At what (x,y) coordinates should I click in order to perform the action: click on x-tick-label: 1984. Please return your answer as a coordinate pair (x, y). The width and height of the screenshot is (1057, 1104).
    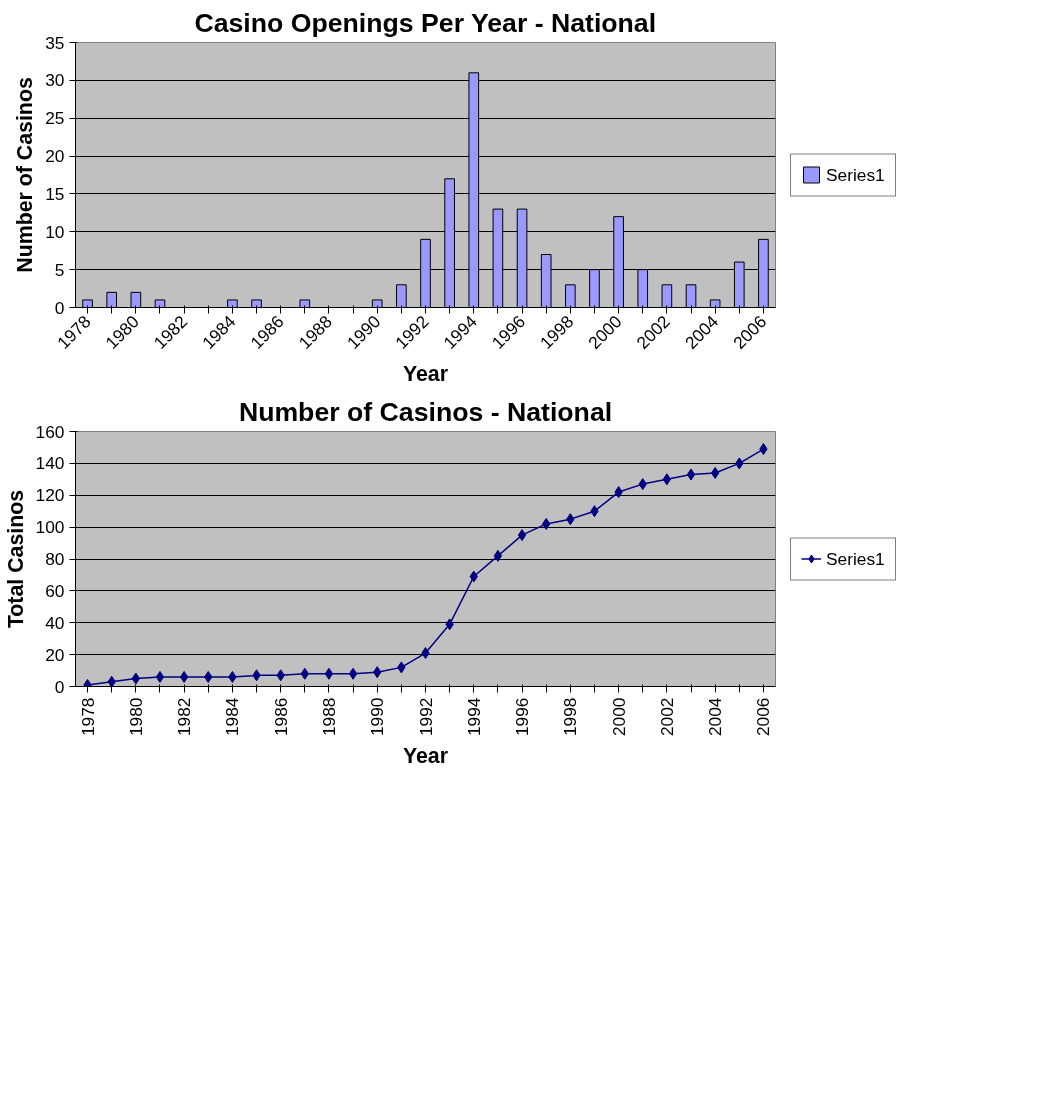
    Looking at the image, I should click on (232, 717).